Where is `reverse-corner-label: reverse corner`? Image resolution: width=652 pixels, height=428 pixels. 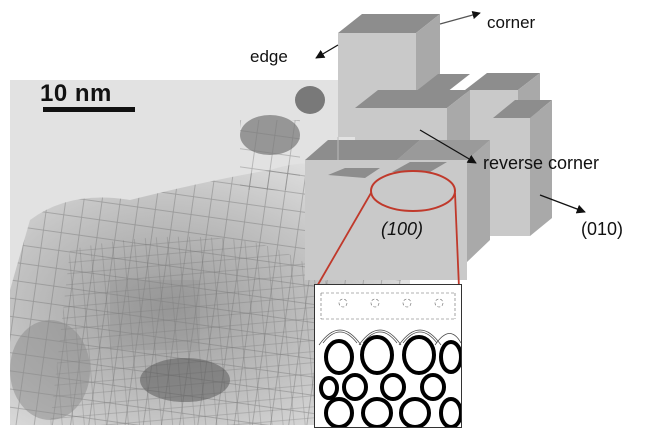 reverse-corner-label: reverse corner is located at coordinates (541, 163).